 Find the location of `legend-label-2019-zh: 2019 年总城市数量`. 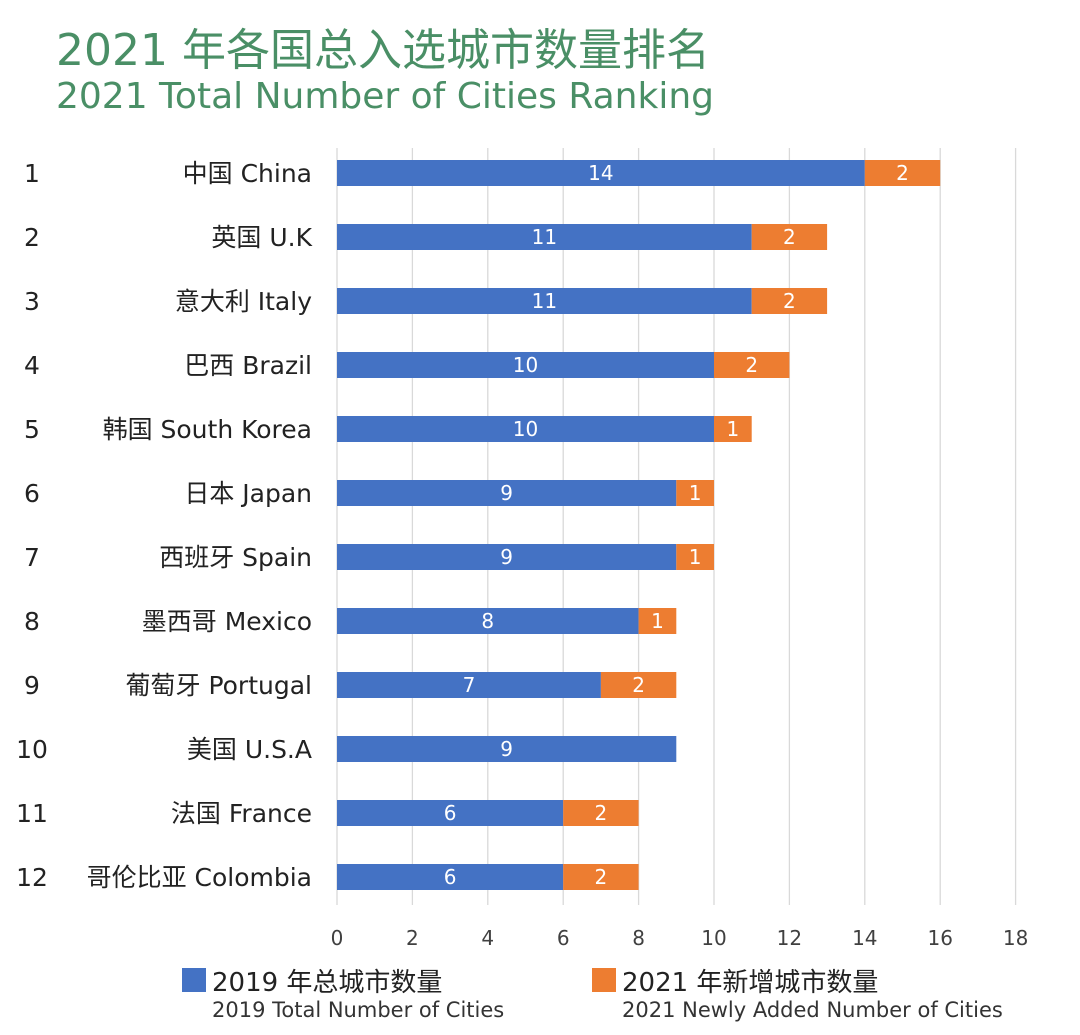

legend-label-2019-zh: 2019 年总城市数量 is located at coordinates (327, 983).